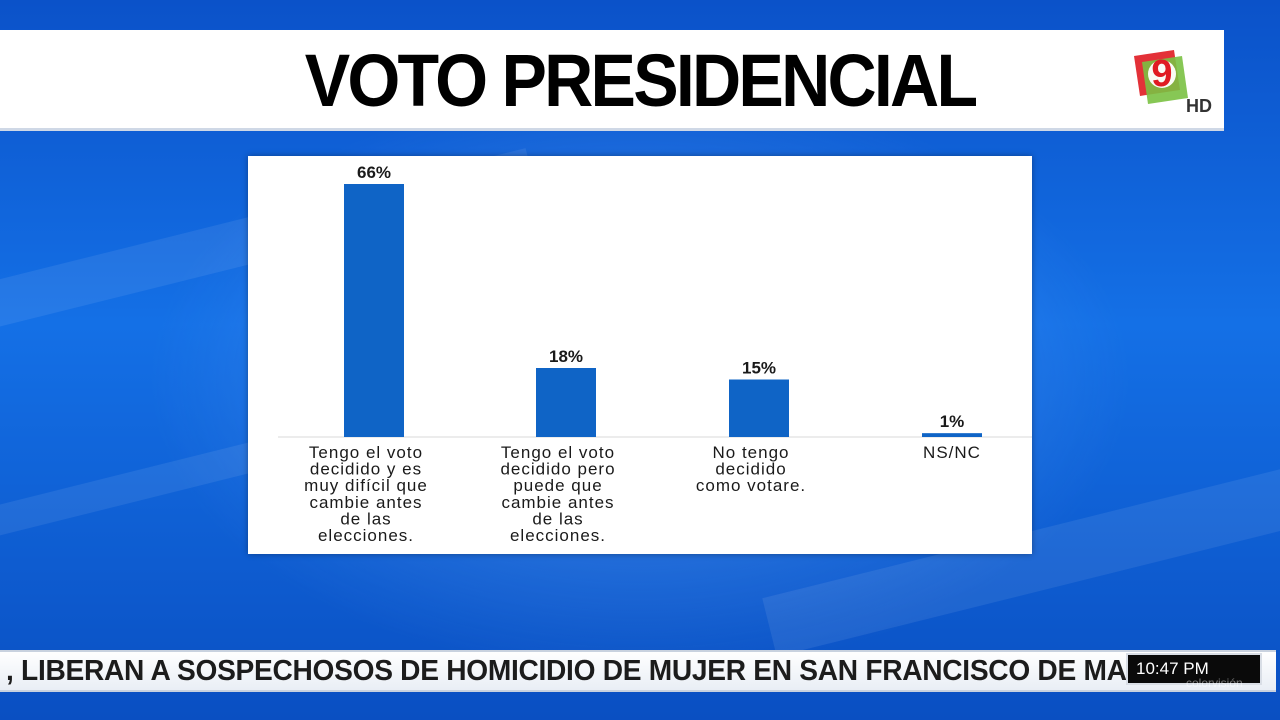 This screenshot has width=1280, height=720. I want to click on title-bar, so click(612, 80).